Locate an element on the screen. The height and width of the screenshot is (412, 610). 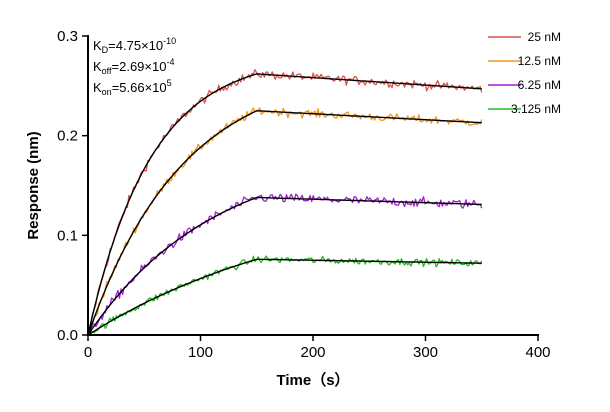
x-tick-label: 100 is located at coordinates (200, 352).